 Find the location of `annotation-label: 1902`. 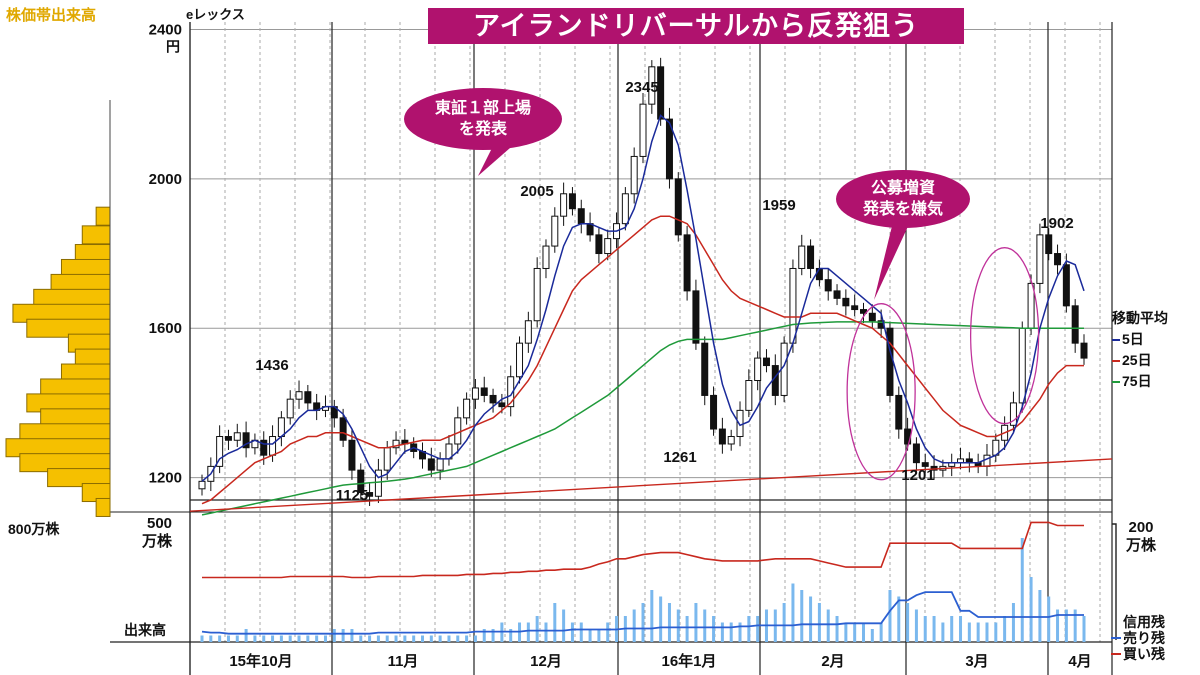

annotation-label: 1902 is located at coordinates (1056, 223).